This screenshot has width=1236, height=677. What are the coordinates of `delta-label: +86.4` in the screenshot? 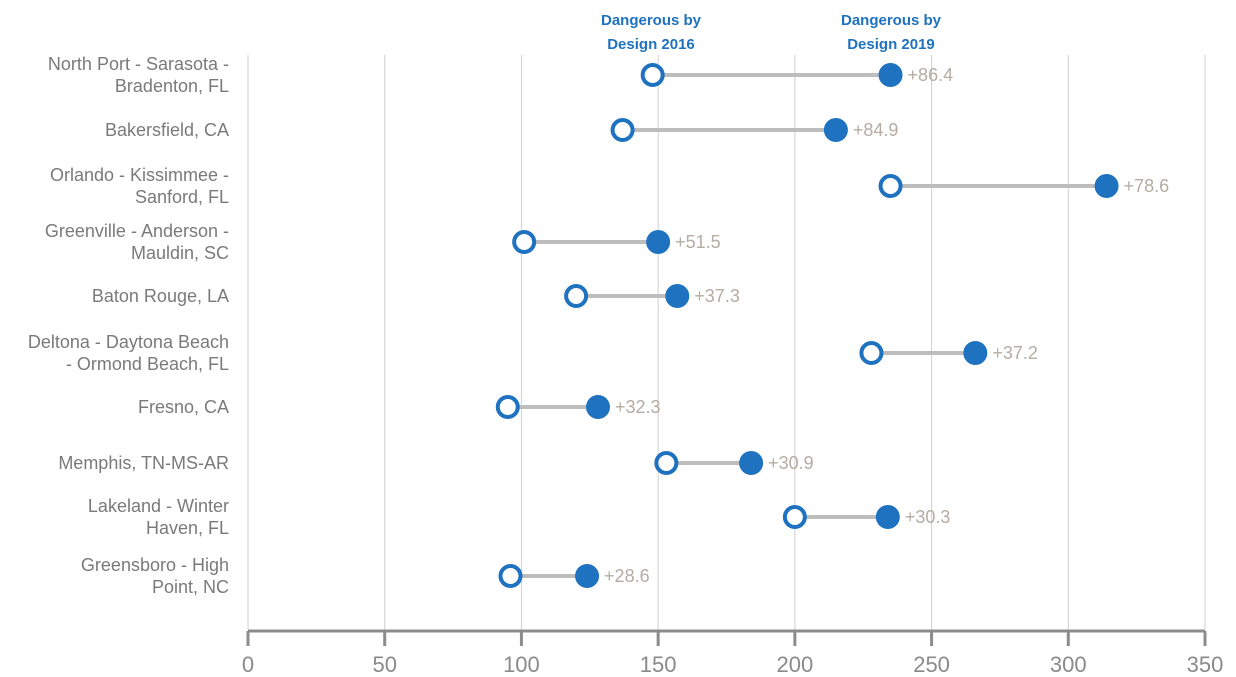 It's located at (931, 75).